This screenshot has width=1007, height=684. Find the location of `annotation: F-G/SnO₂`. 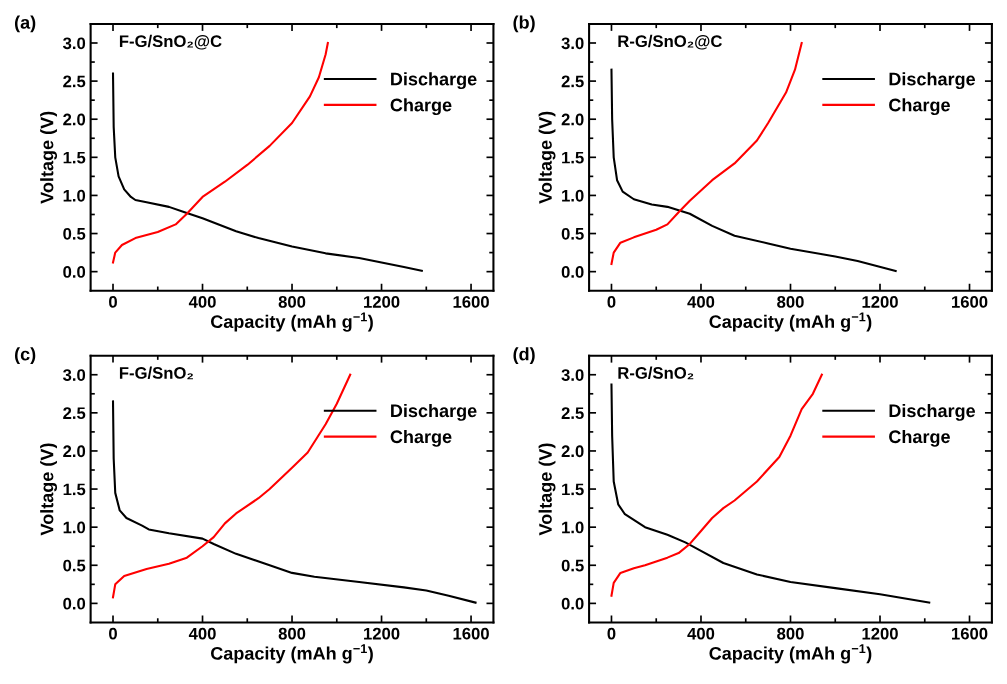

annotation: F-G/SnO₂ is located at coordinates (156, 373).